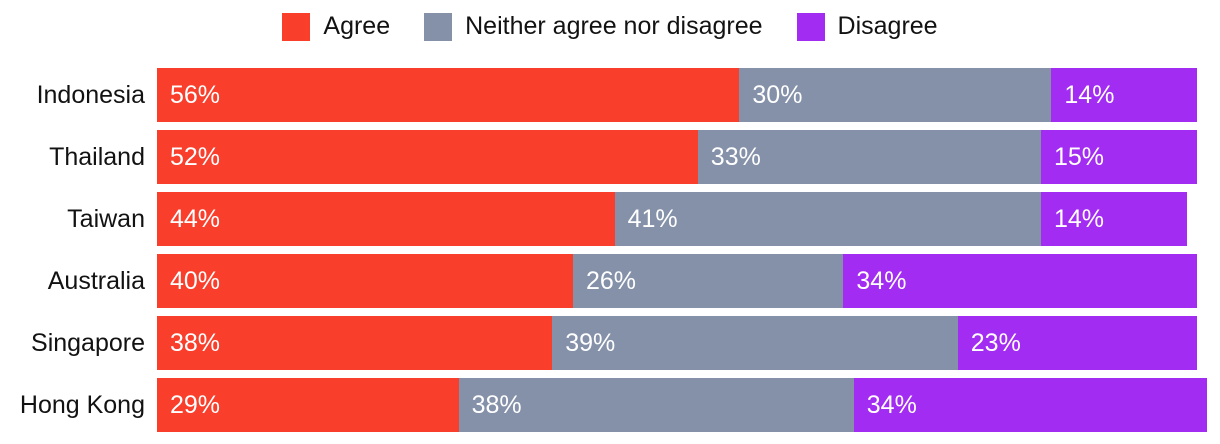  What do you see at coordinates (611, 280) in the screenshot?
I see `value-label: 26%` at bounding box center [611, 280].